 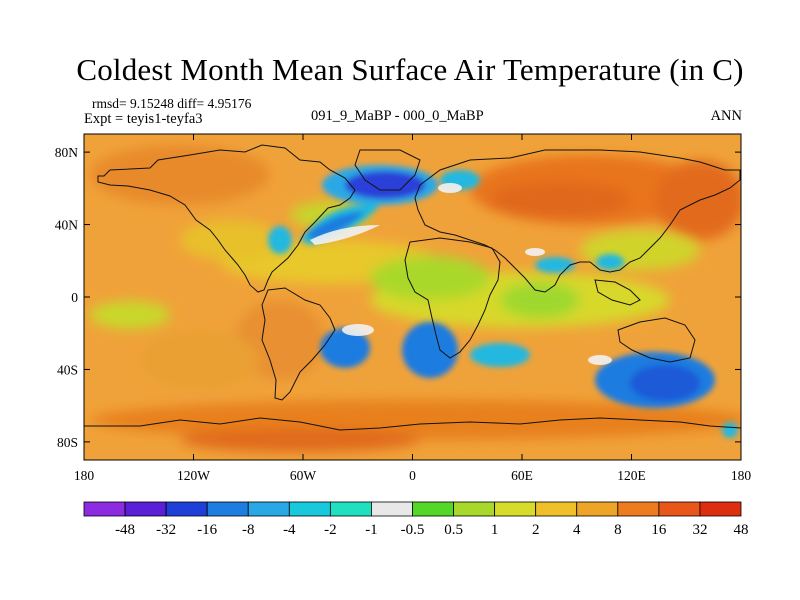 I want to click on colorbar-label: 16, so click(x=659, y=530).